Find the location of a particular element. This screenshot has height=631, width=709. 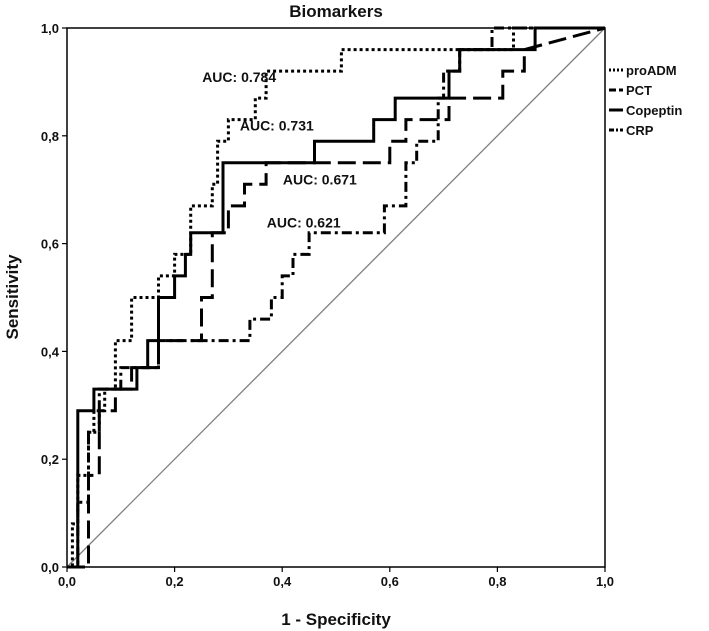

legend-label-copeptin: Copeptin is located at coordinates (654, 110).